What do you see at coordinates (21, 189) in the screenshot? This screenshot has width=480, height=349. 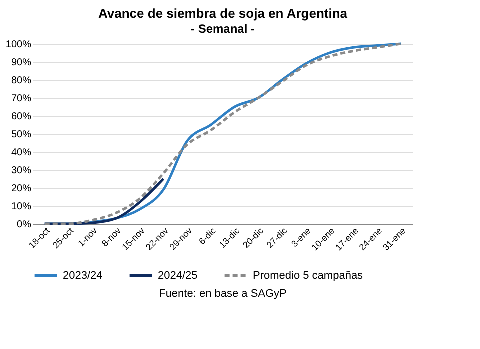 I see `y-tick-label: 20%` at bounding box center [21, 189].